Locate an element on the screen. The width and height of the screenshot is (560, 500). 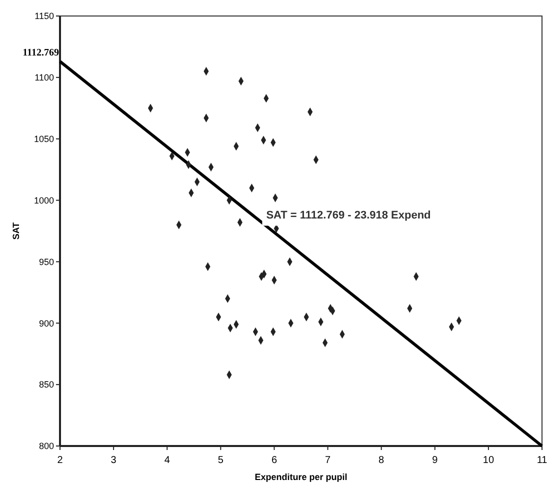
x-tick-label: 6 is located at coordinates (274, 460).